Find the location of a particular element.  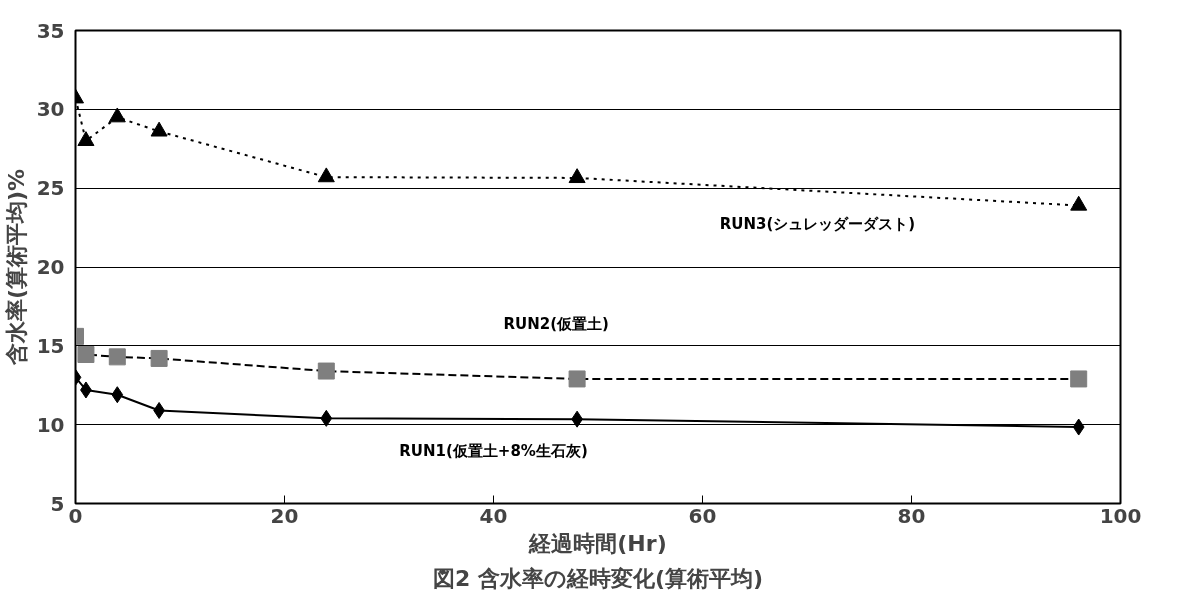

x-axis-title: 経過時間(Hr) is located at coordinates (597, 543).